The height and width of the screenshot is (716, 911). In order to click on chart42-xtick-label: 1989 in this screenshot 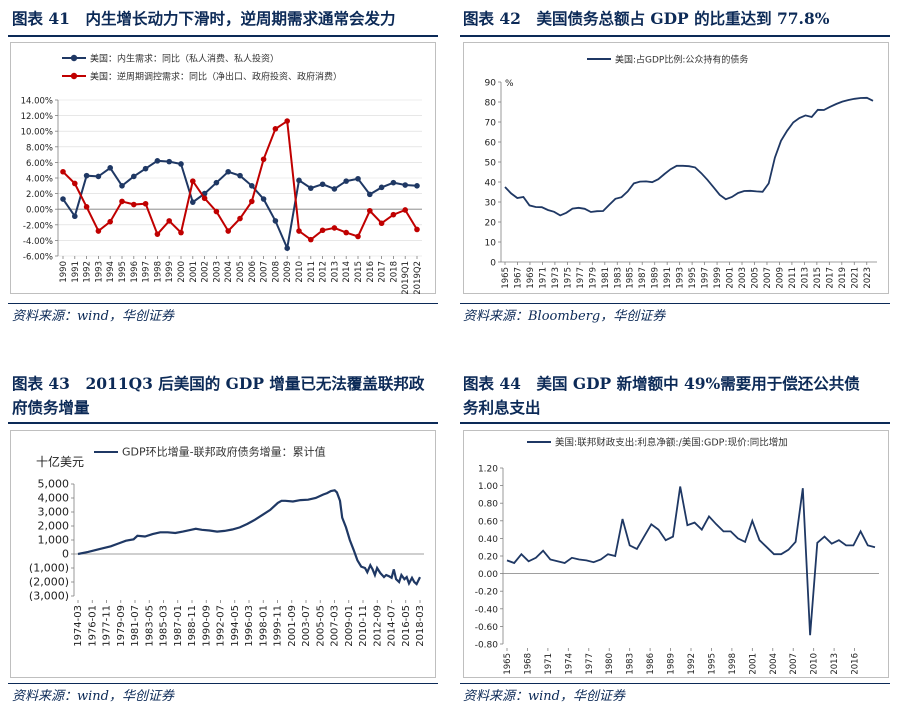, I will do `click(656, 278)`.